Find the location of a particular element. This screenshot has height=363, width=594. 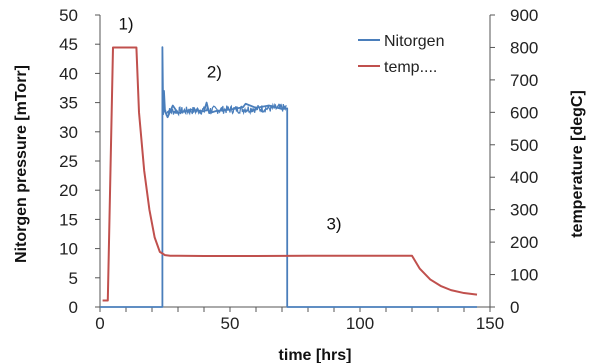

x-tick-label: 100 is located at coordinates (360, 323).